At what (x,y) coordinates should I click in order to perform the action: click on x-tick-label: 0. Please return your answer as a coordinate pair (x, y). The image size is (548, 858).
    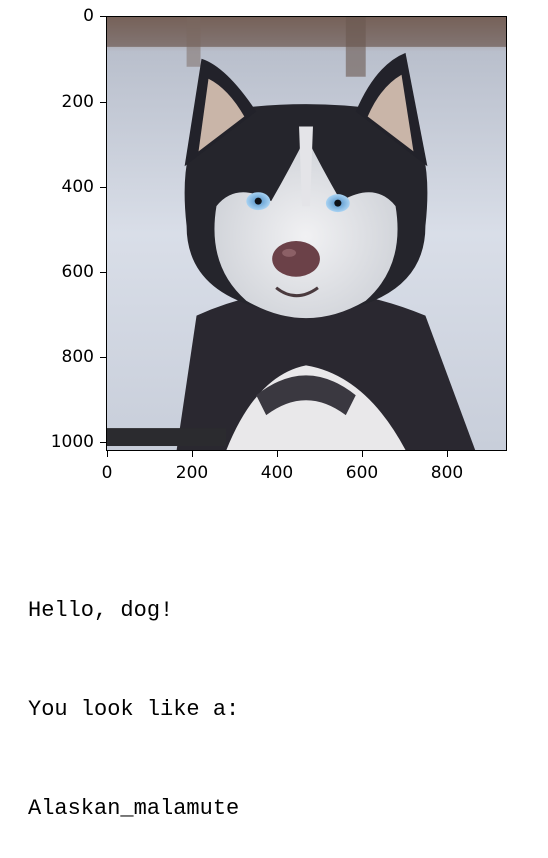
    Looking at the image, I should click on (107, 473).